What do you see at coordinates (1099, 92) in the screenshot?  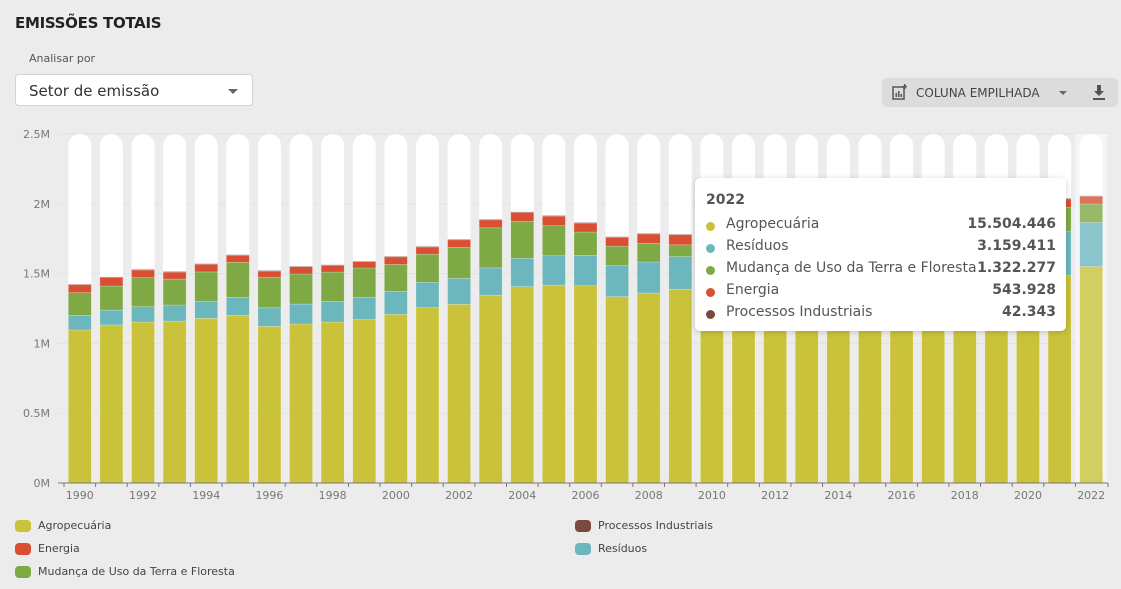 I see `download-icon` at bounding box center [1099, 92].